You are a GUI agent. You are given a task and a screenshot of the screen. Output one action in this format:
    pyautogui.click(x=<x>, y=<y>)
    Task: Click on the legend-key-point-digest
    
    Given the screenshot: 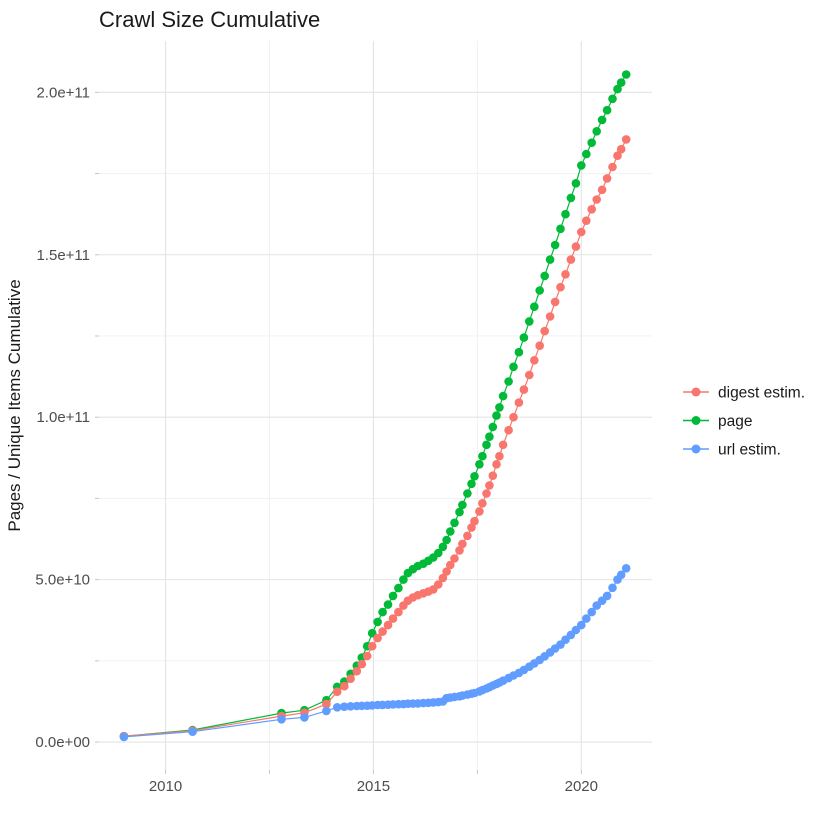 What is the action you would take?
    pyautogui.click(x=696, y=392)
    